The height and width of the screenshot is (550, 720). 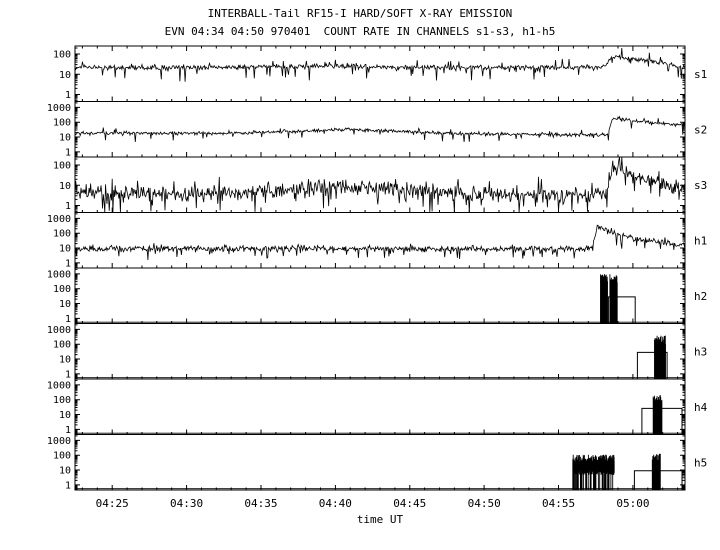 I want to click on panel-frame-s3, so click(x=380, y=184).